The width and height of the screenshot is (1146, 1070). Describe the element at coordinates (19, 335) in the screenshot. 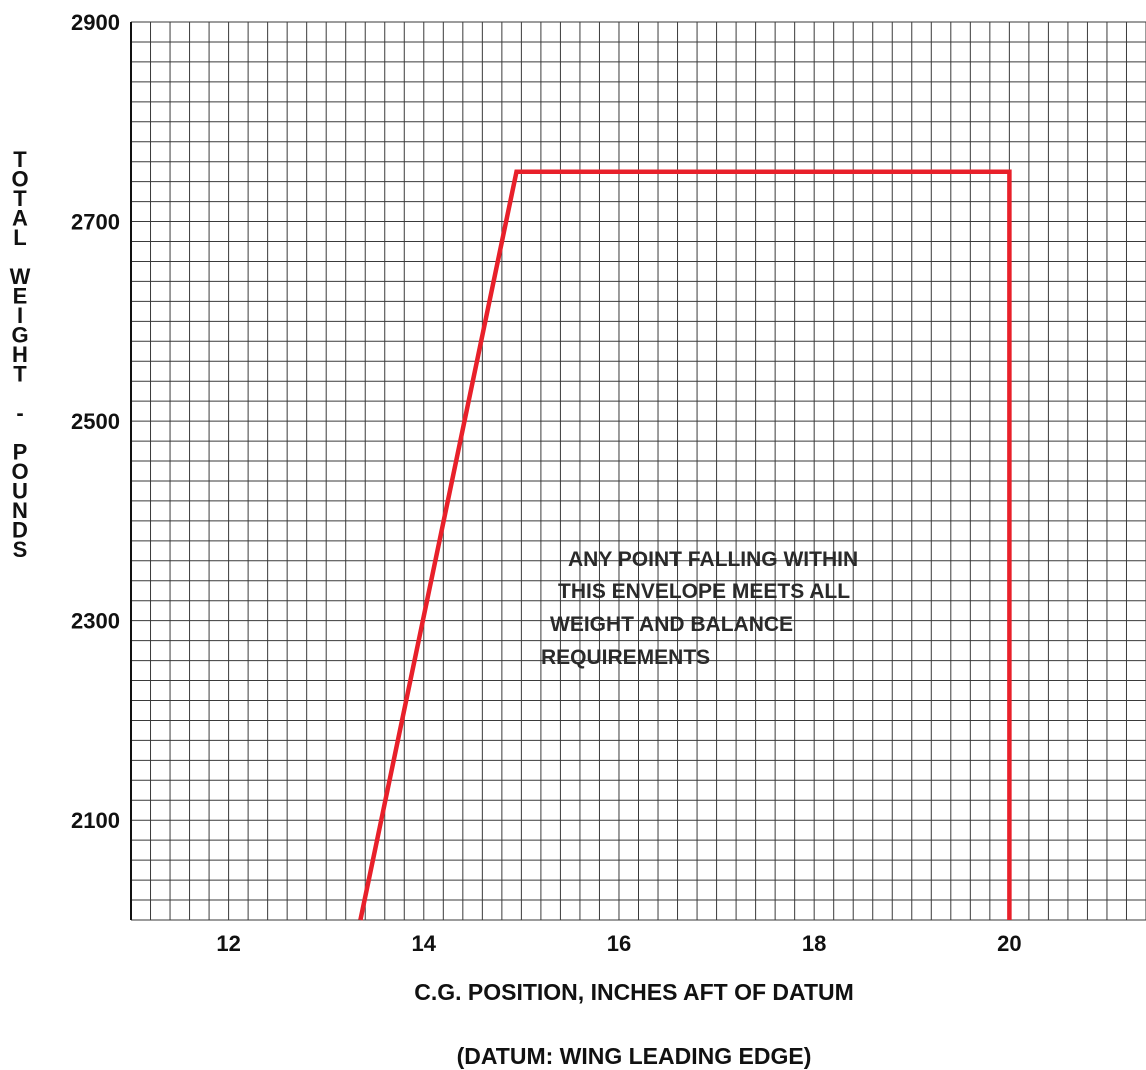

I see `y-axis-title-letter: G` at that location.